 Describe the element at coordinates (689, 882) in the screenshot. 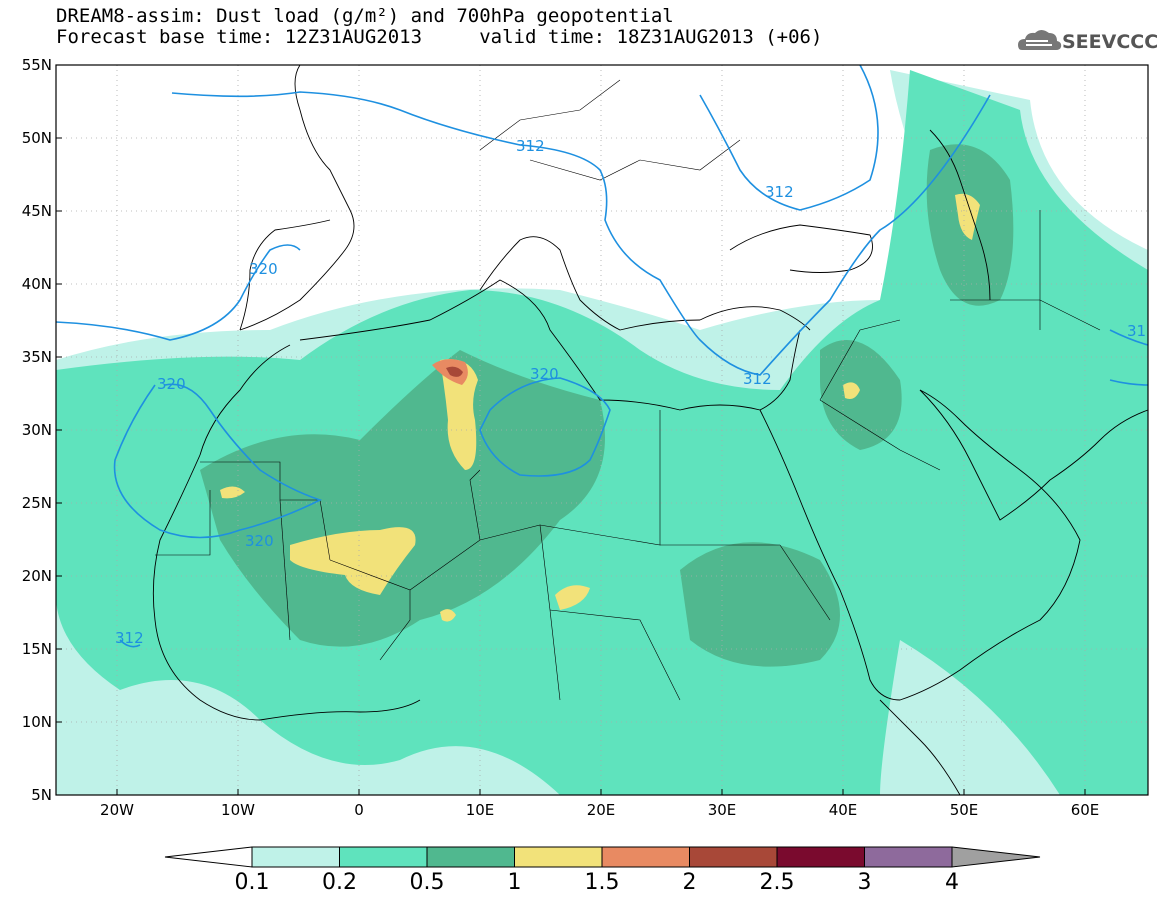

I see `colorbar-tick-label: 2` at that location.